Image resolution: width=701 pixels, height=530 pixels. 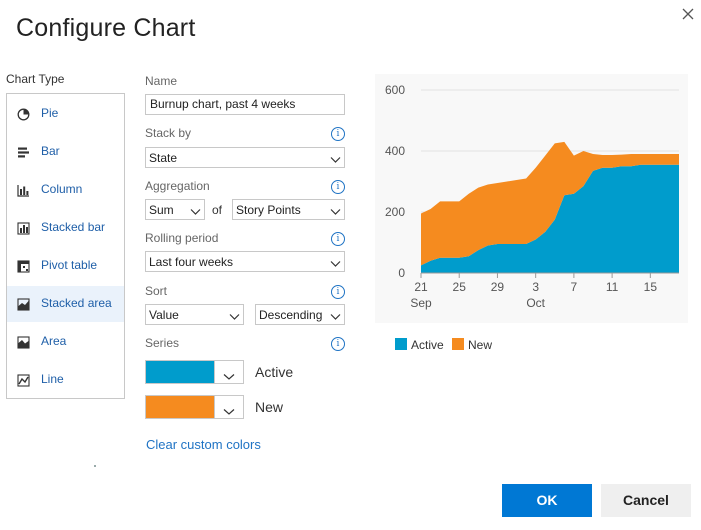 I want to click on x-tick-label: 25, so click(x=460, y=287).